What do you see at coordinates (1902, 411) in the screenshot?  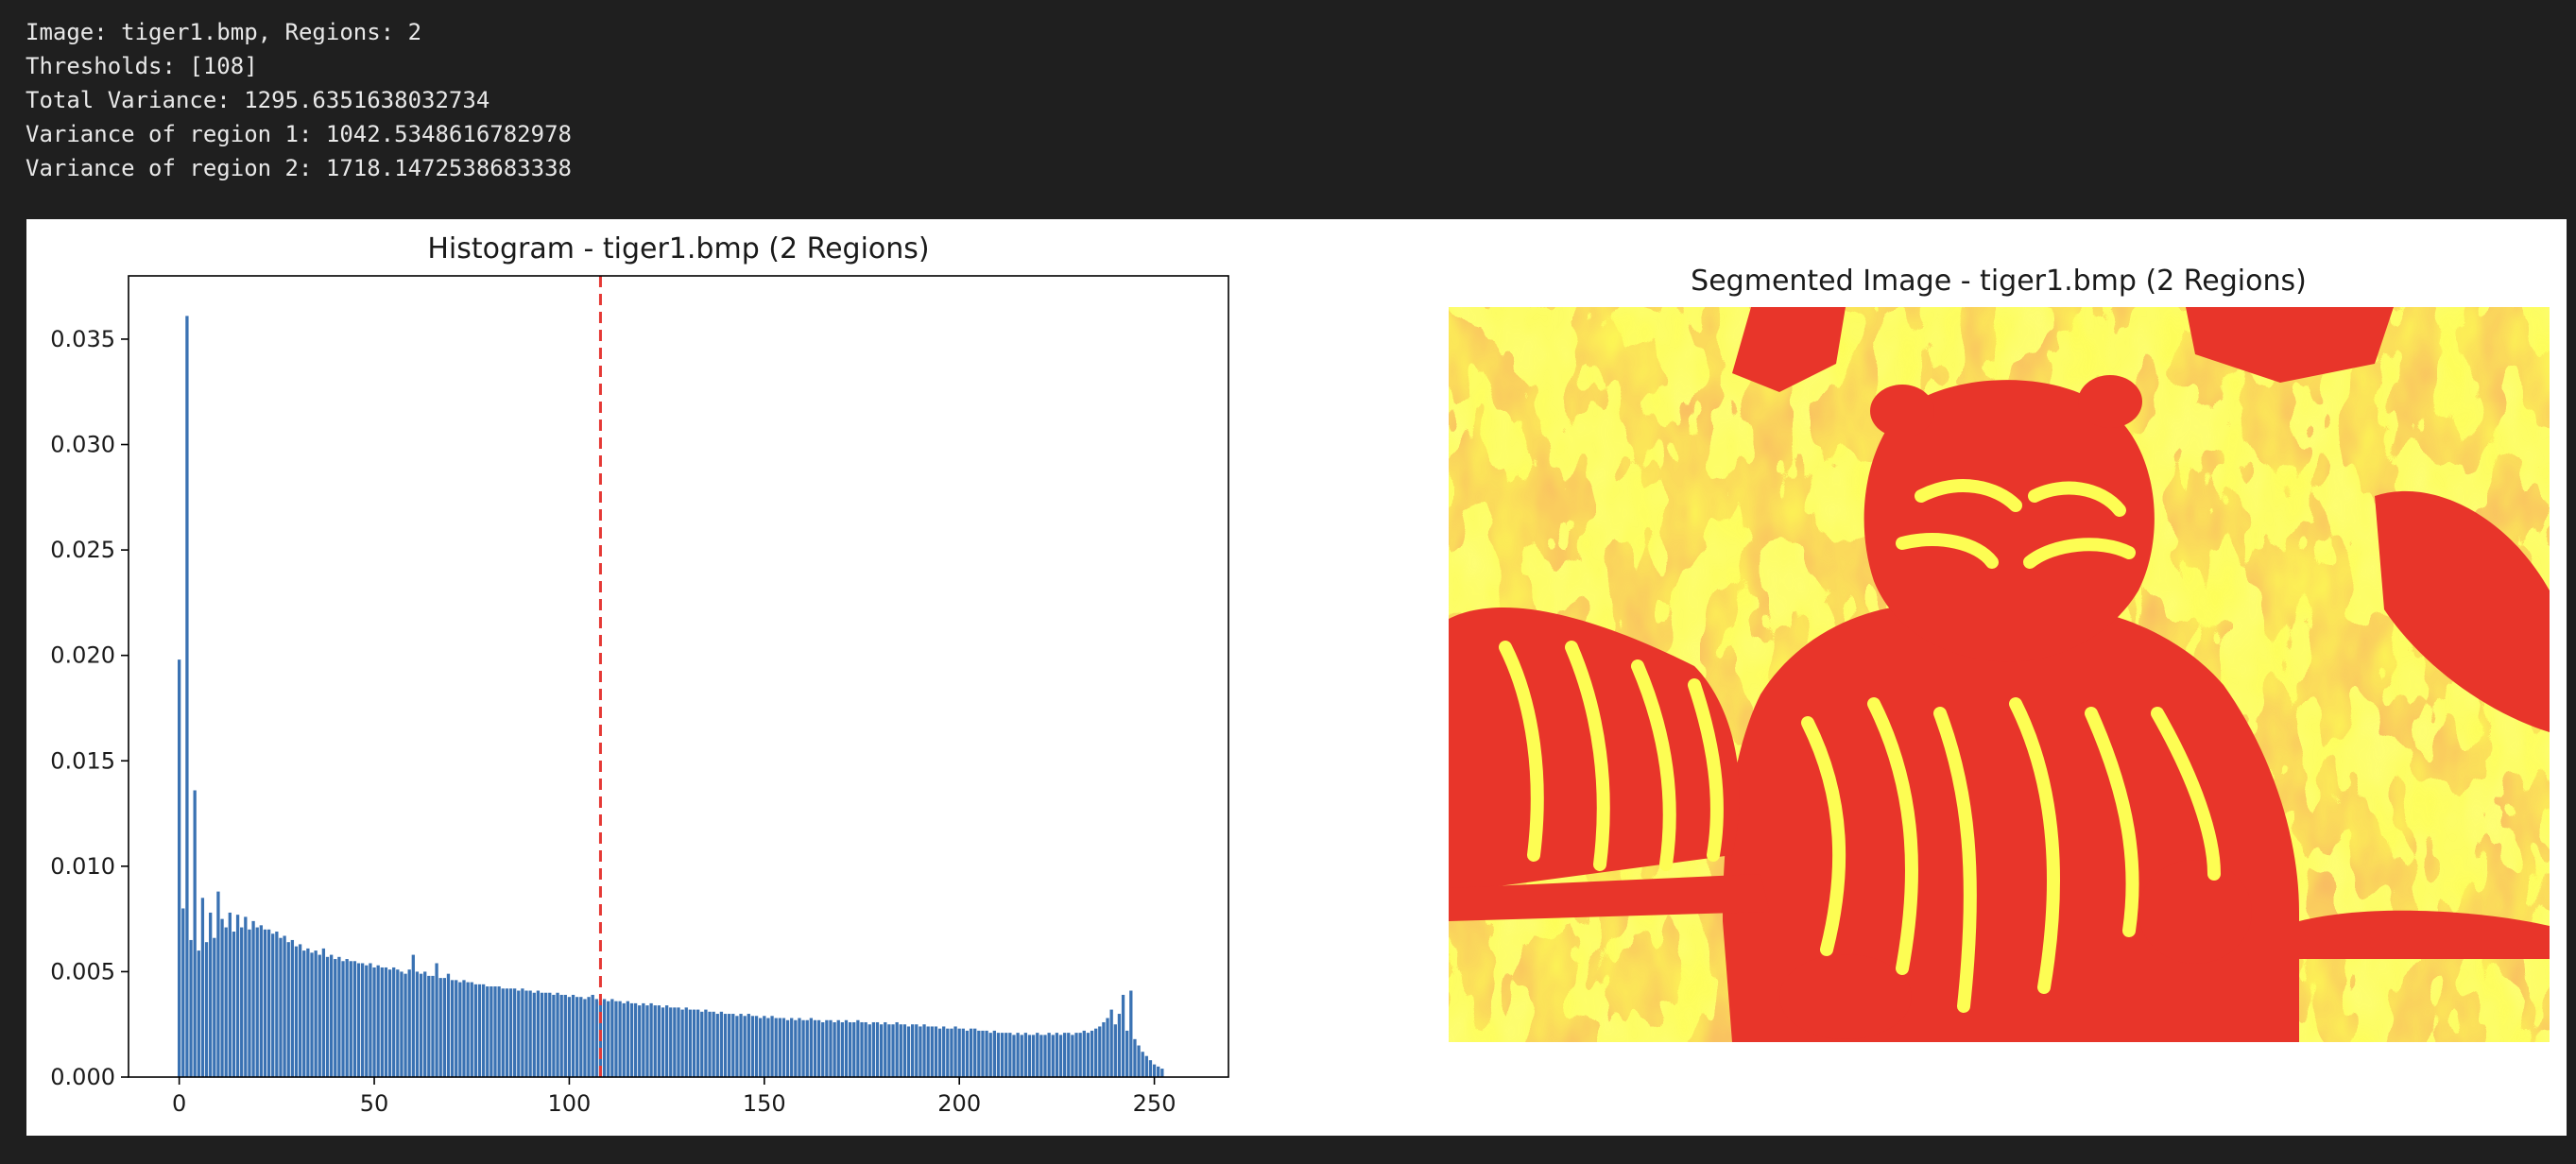 I see `tiger-ear` at bounding box center [1902, 411].